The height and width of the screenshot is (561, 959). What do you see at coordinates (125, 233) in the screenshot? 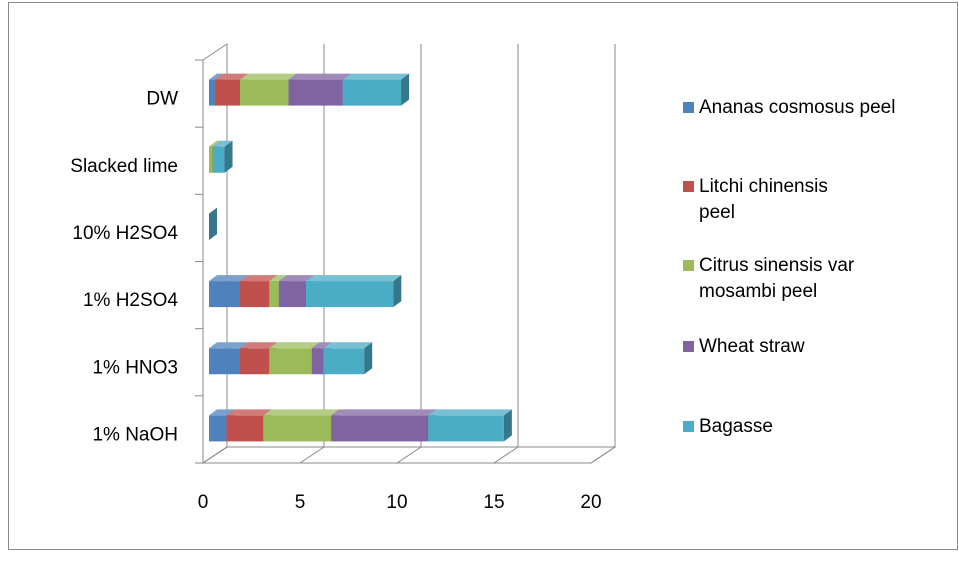
I see `y-tick-label: 10% H2SO4` at bounding box center [125, 233].